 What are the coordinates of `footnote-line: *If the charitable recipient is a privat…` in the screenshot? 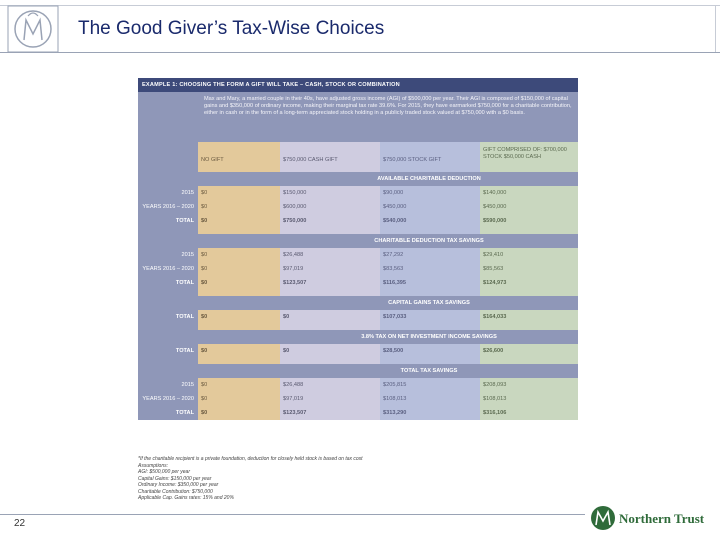 It's located at (250, 459).